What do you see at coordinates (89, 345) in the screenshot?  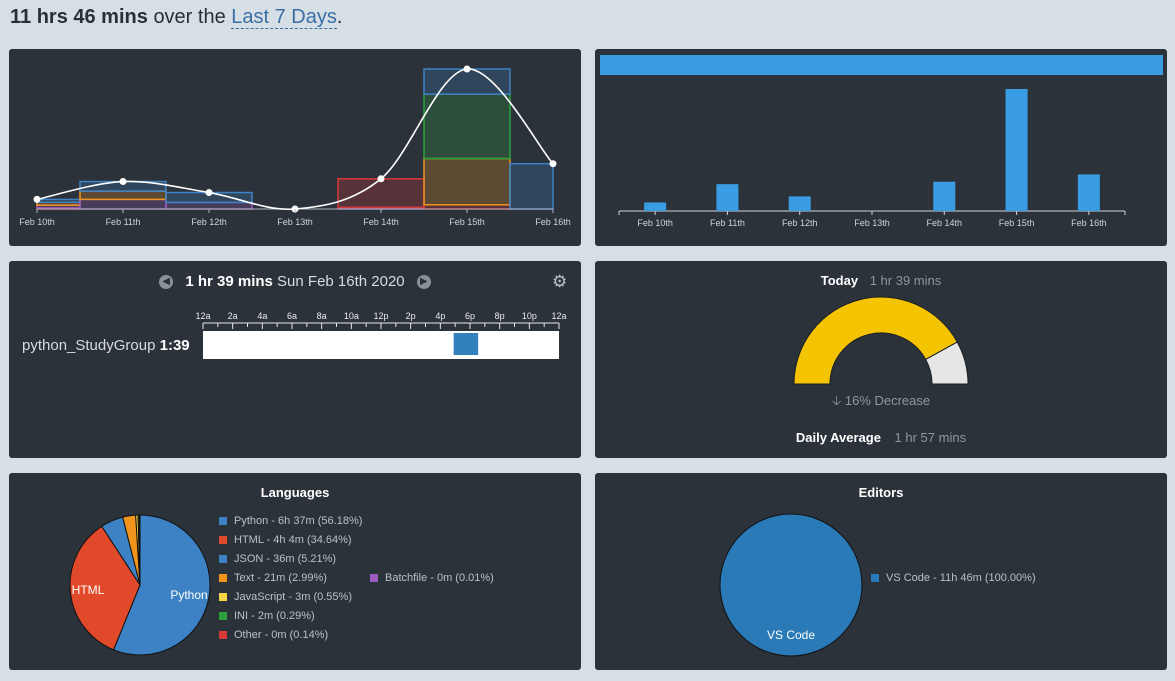 I see `project-name: python_StudyGroup` at bounding box center [89, 345].